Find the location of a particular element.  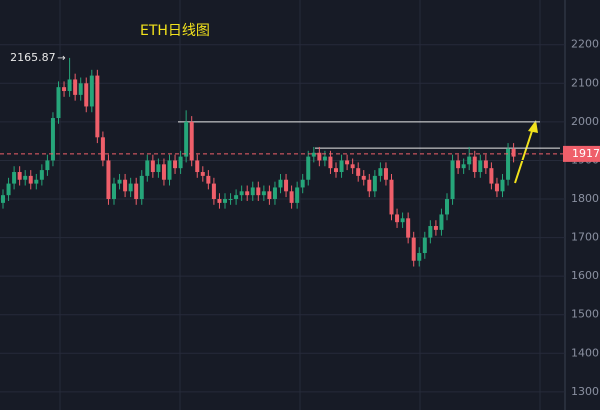

price-tag is located at coordinates (581, 153).